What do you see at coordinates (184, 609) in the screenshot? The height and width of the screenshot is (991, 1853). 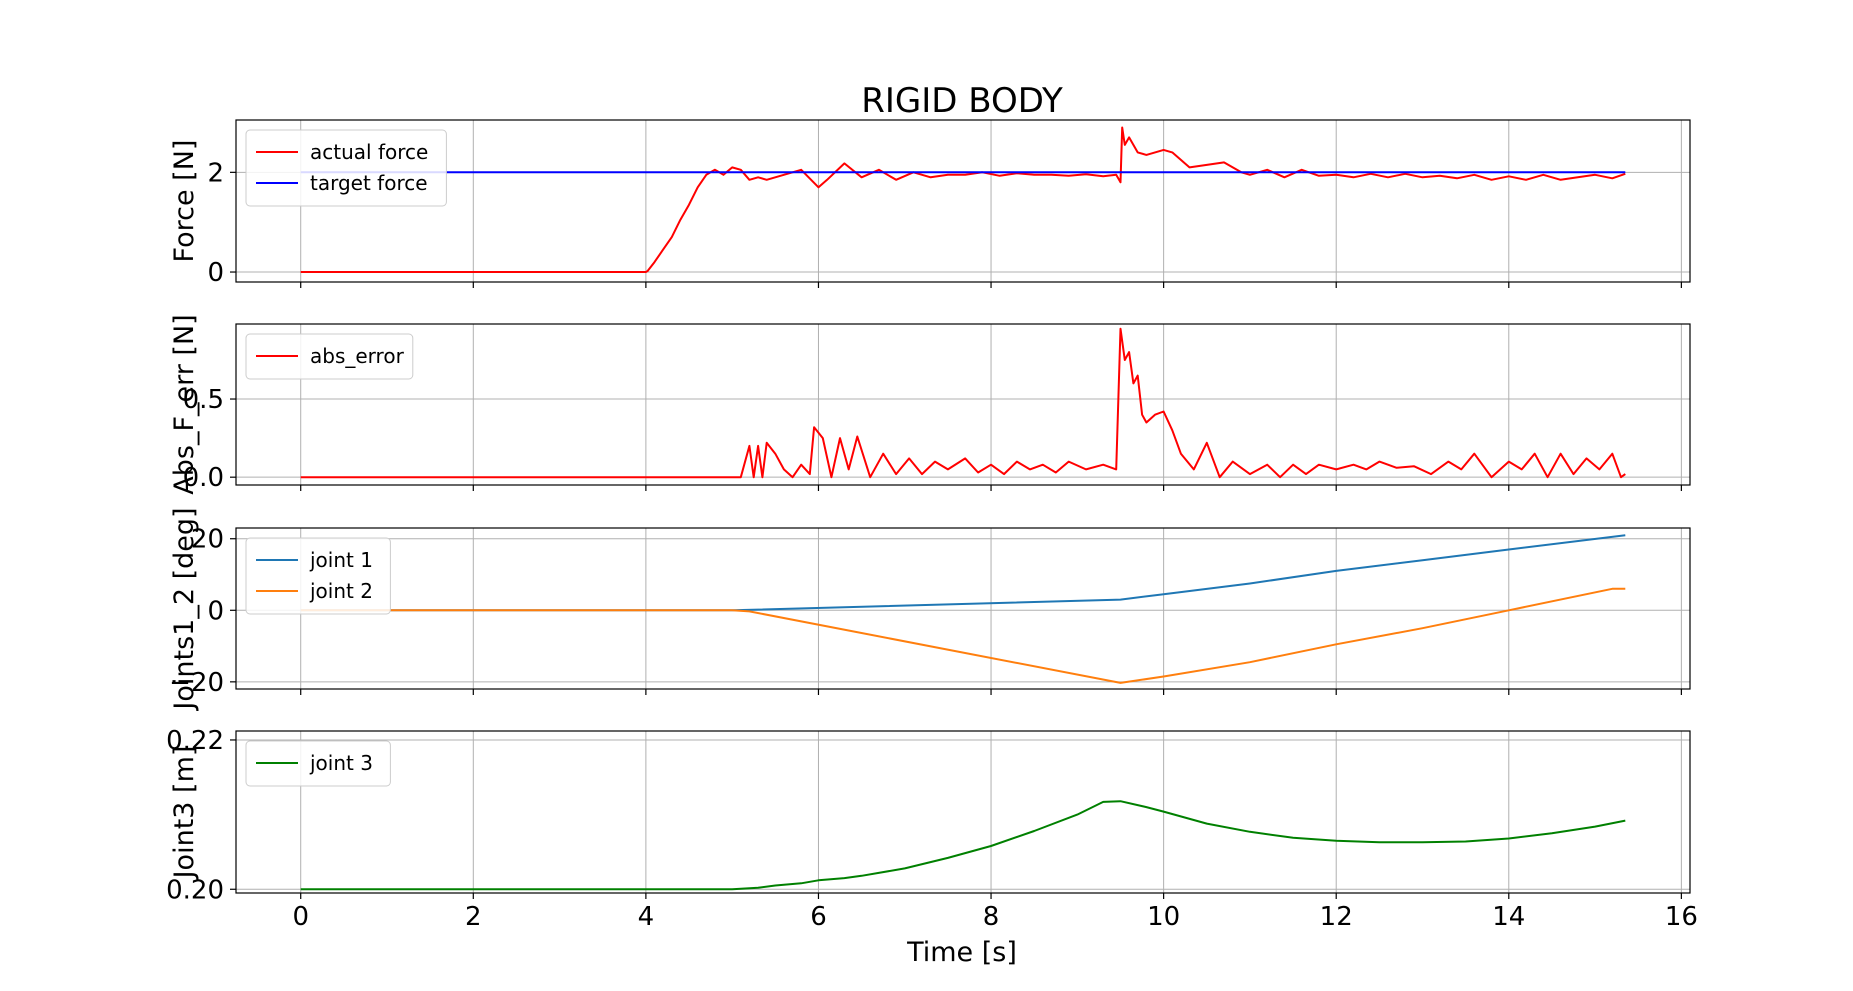 I see `y-axis-label: Joints1_2 [deg]` at bounding box center [184, 609].